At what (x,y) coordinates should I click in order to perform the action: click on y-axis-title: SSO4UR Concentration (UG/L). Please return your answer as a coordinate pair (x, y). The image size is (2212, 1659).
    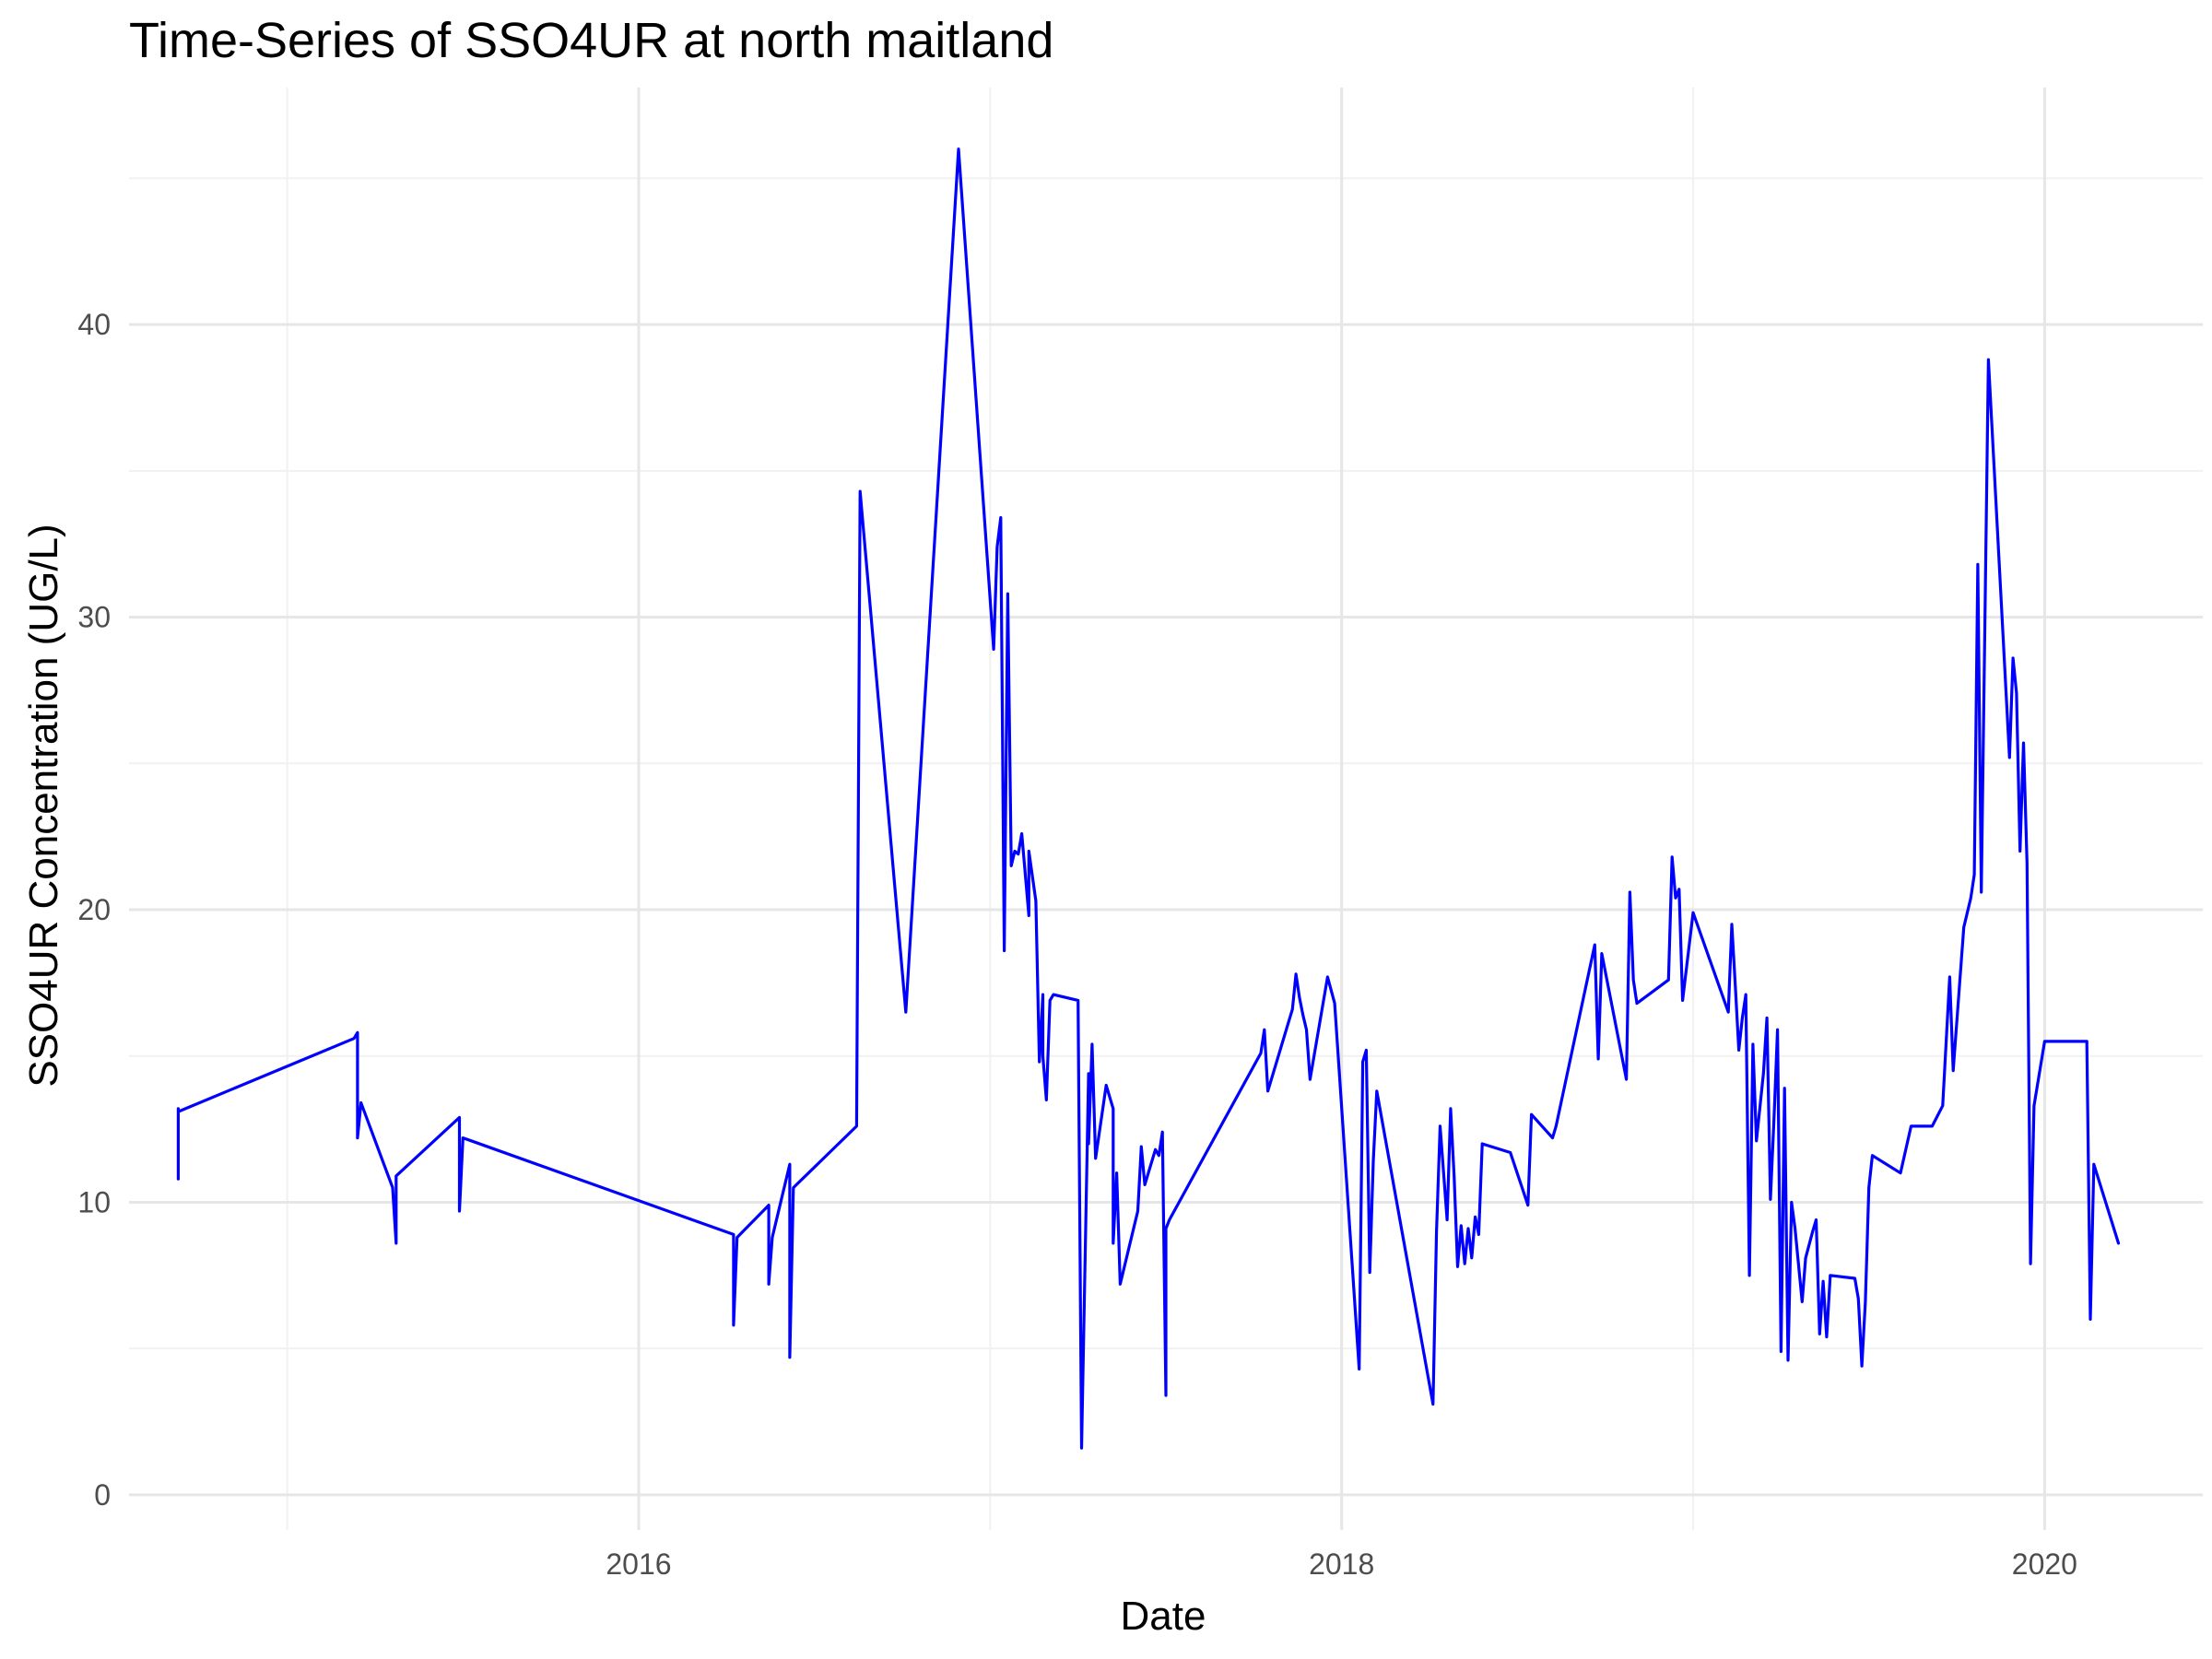
    Looking at the image, I should click on (43, 805).